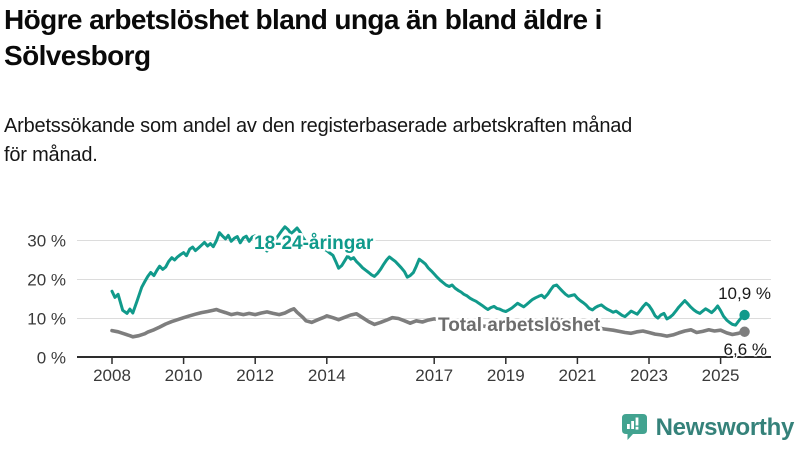  I want to click on x-tick-label: 2017, so click(434, 375).